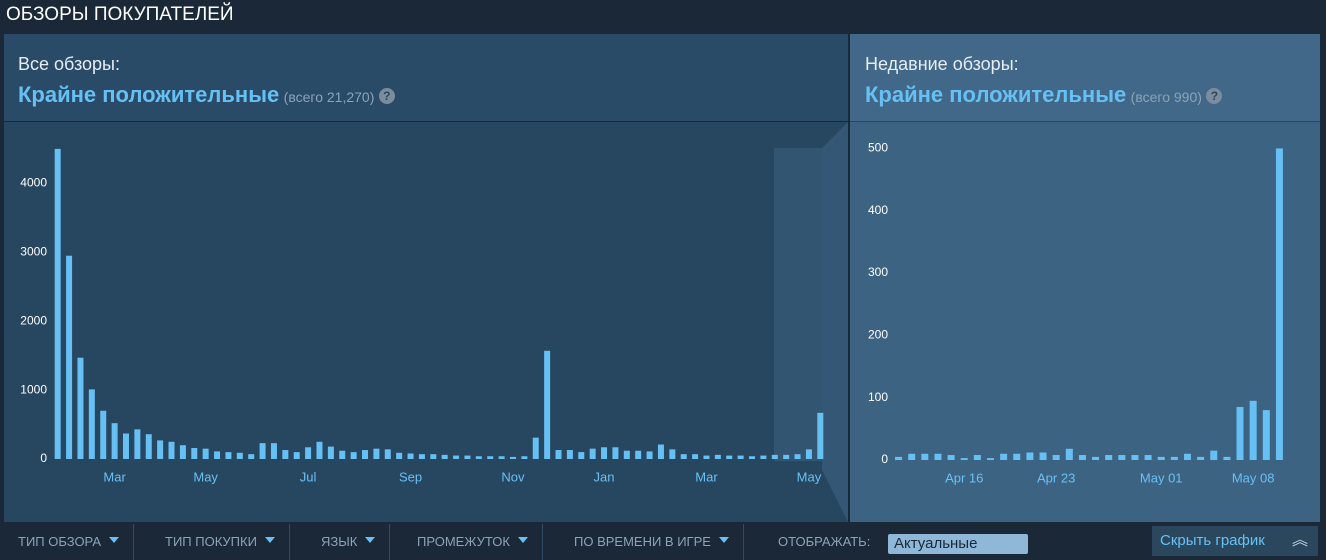  What do you see at coordinates (69, 542) in the screenshot?
I see `filter-dropdown: ТИП ОБЗОРА` at bounding box center [69, 542].